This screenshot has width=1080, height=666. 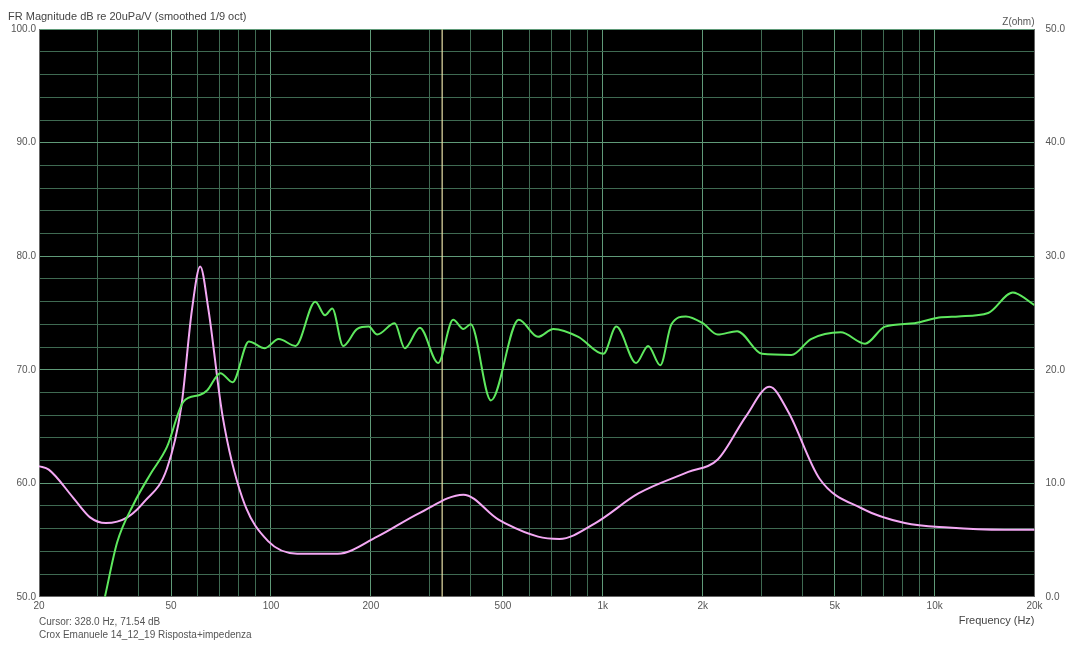 What do you see at coordinates (271, 605) in the screenshot?
I see `x-tick-label: 100` at bounding box center [271, 605].